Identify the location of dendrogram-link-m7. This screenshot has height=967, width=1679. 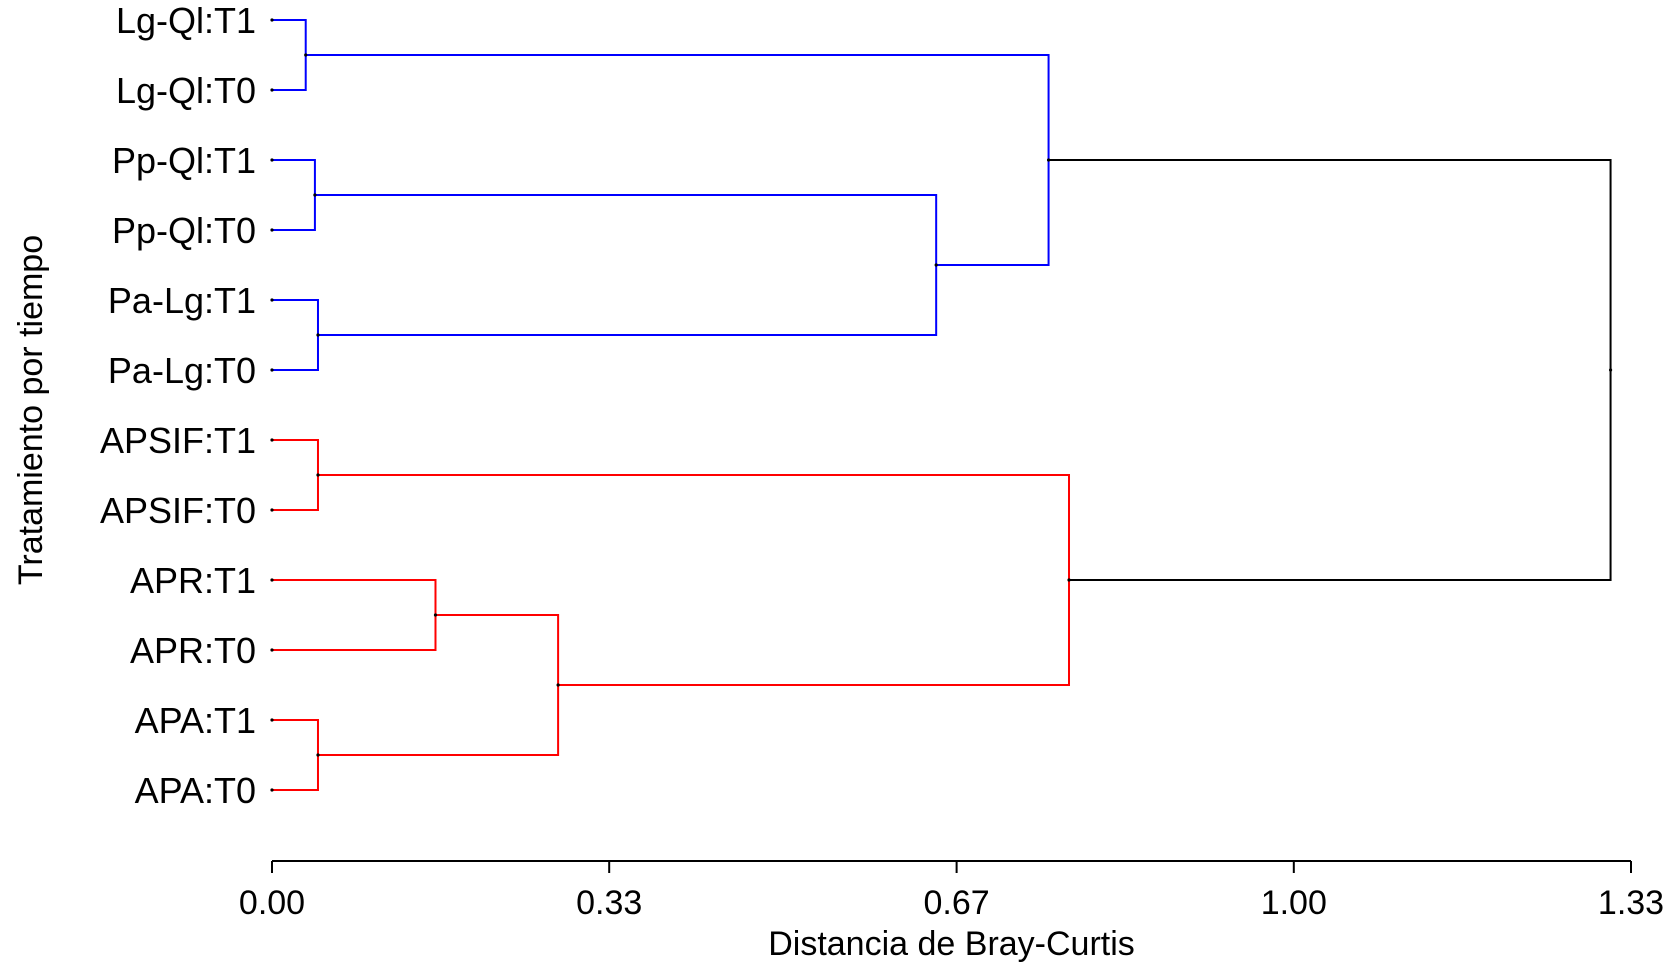
(354, 615).